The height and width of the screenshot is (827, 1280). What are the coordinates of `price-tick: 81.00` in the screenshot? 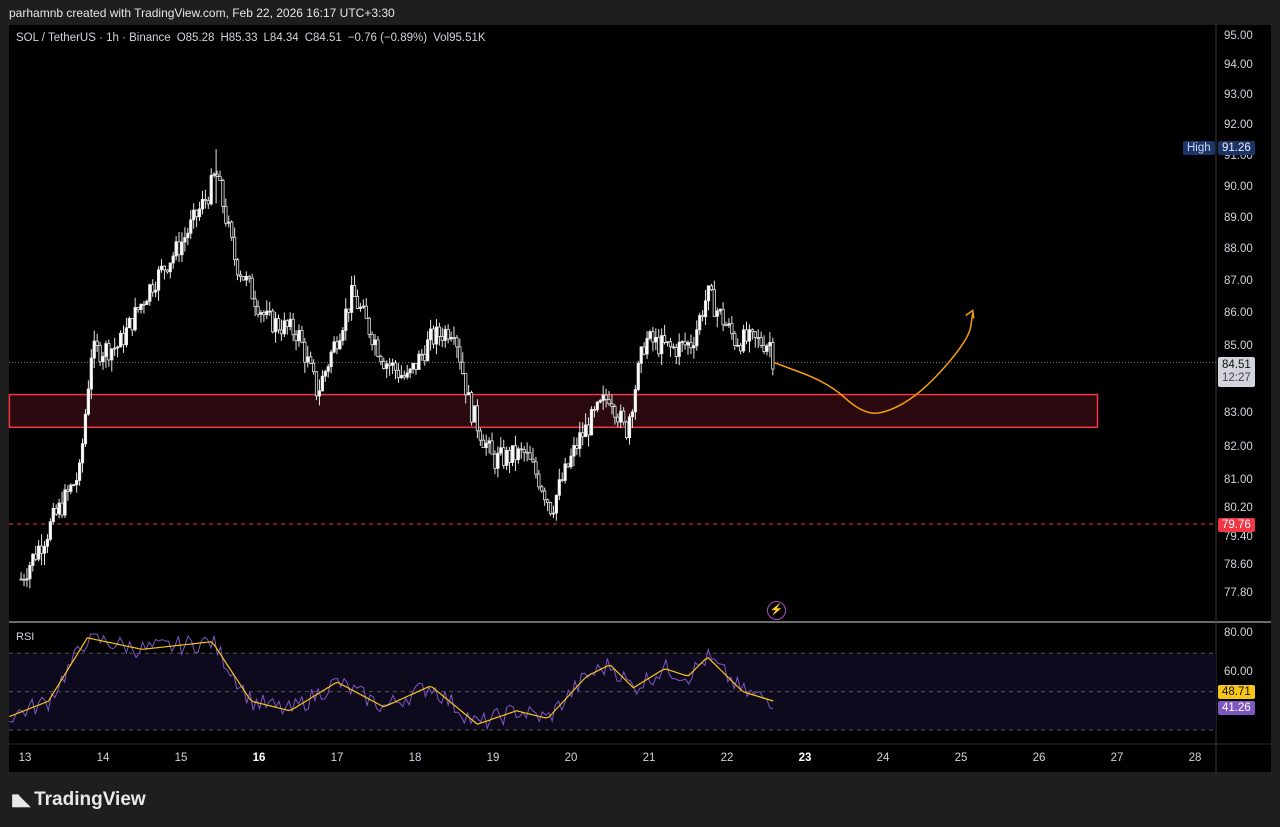 It's located at (1238, 480).